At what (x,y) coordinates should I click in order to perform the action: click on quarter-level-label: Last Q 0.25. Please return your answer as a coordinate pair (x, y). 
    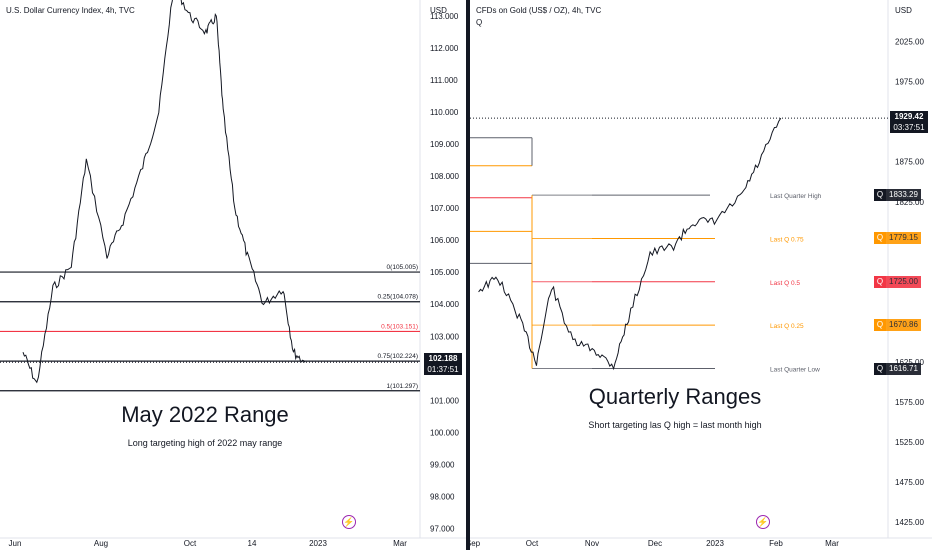
    Looking at the image, I should click on (787, 326).